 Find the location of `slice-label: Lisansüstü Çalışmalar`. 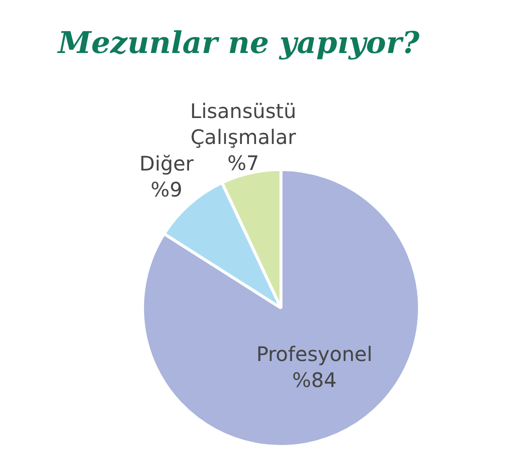

slice-label: Lisansüstü Çalışmalar is located at coordinates (243, 124).